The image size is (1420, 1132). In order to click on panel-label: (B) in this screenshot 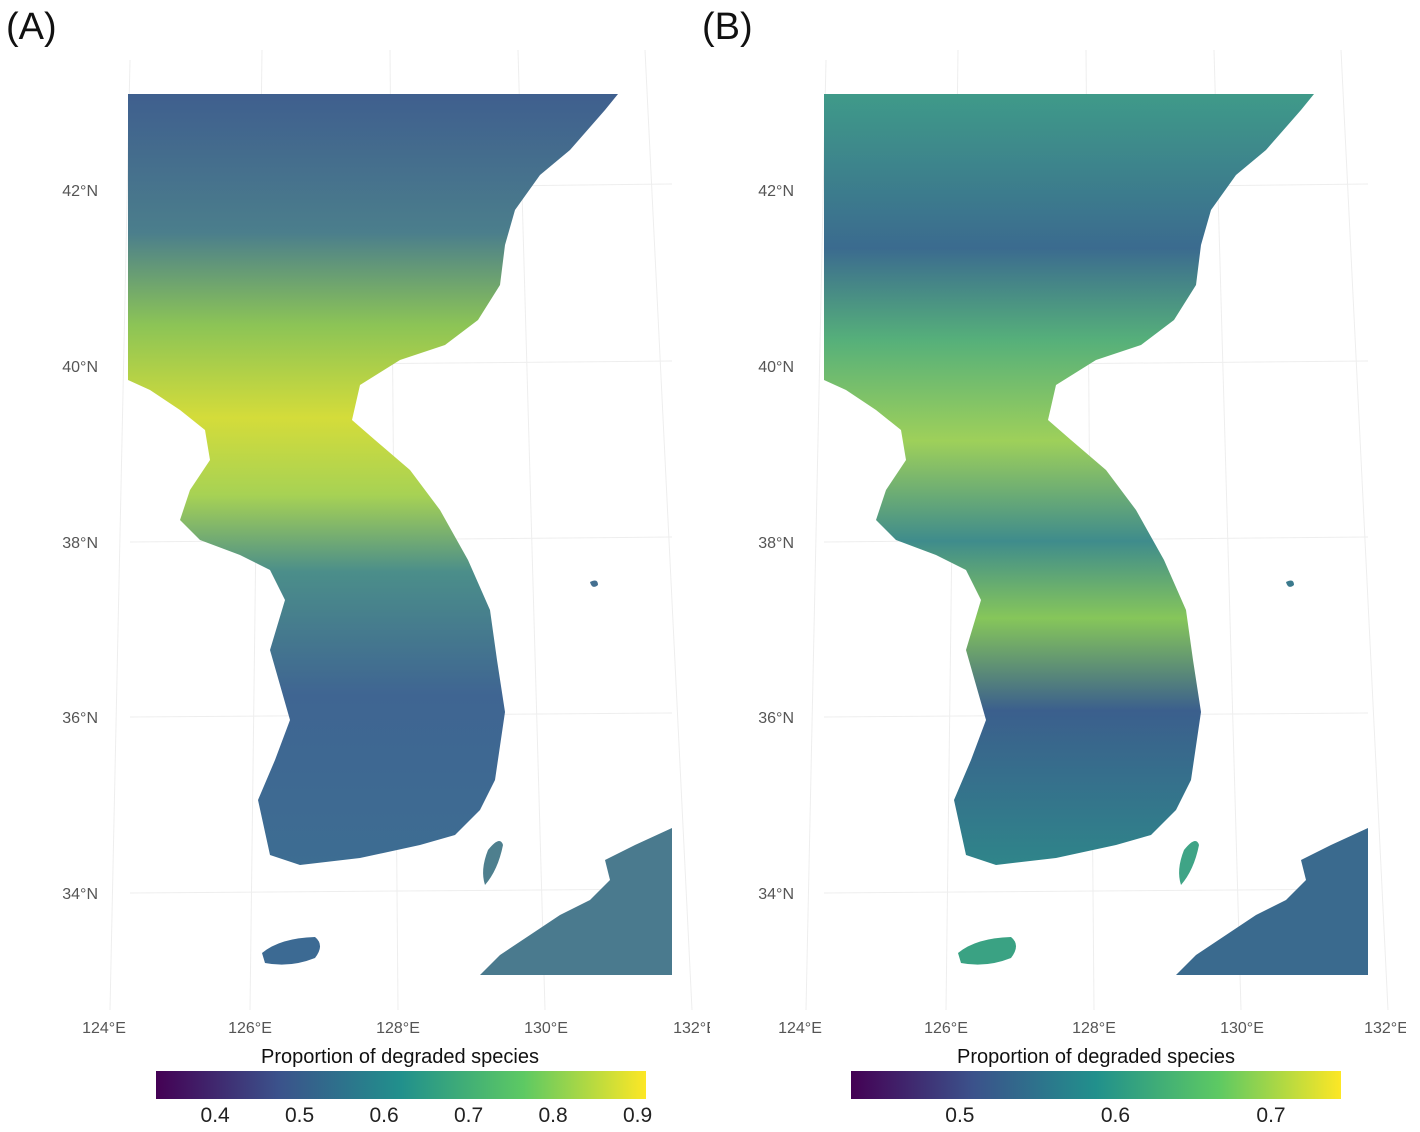, I will do `click(727, 27)`.